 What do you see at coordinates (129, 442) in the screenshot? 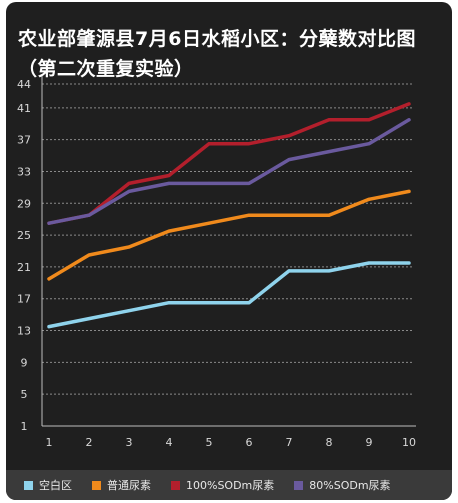
I see `x-tick-label: 3` at bounding box center [129, 442].